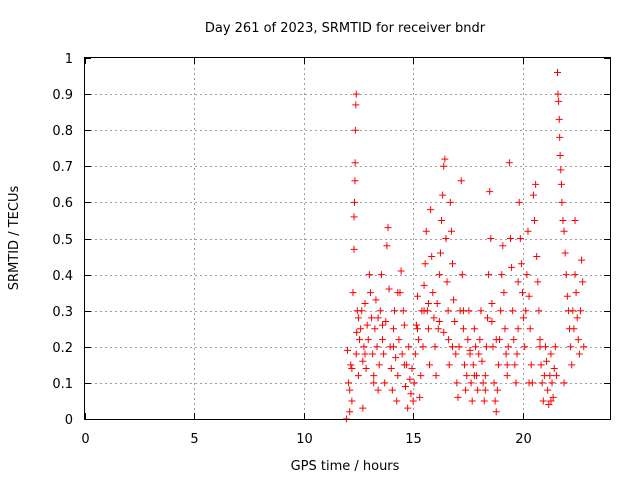  What do you see at coordinates (69, 59) in the screenshot?
I see `y-tick-label: 1` at bounding box center [69, 59].